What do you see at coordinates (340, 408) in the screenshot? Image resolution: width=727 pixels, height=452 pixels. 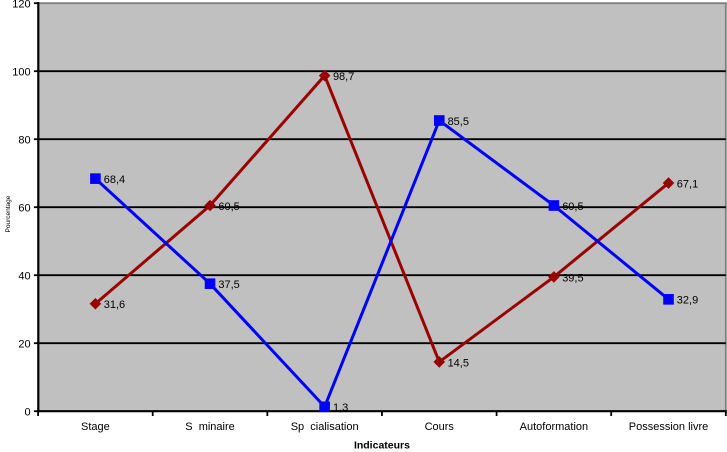 I see `svg-text: 1,3` at bounding box center [340, 408].